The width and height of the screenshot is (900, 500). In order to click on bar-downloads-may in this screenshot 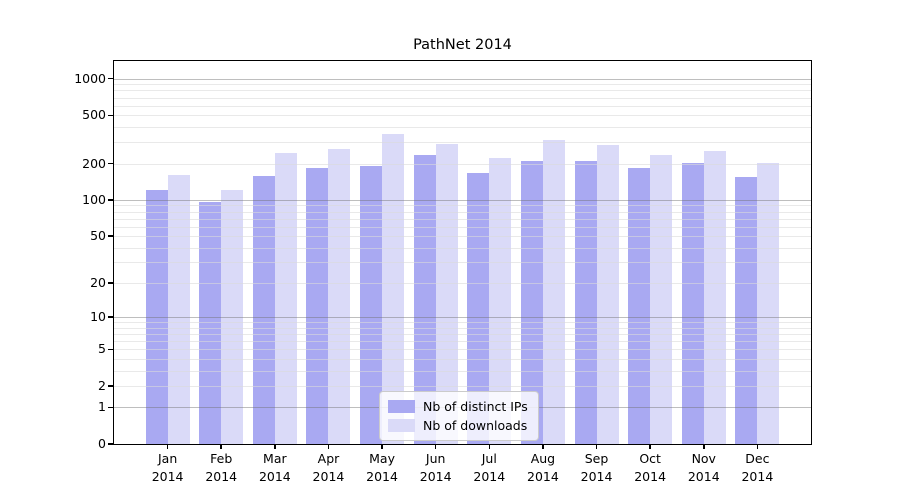, I will do `click(393, 288)`.